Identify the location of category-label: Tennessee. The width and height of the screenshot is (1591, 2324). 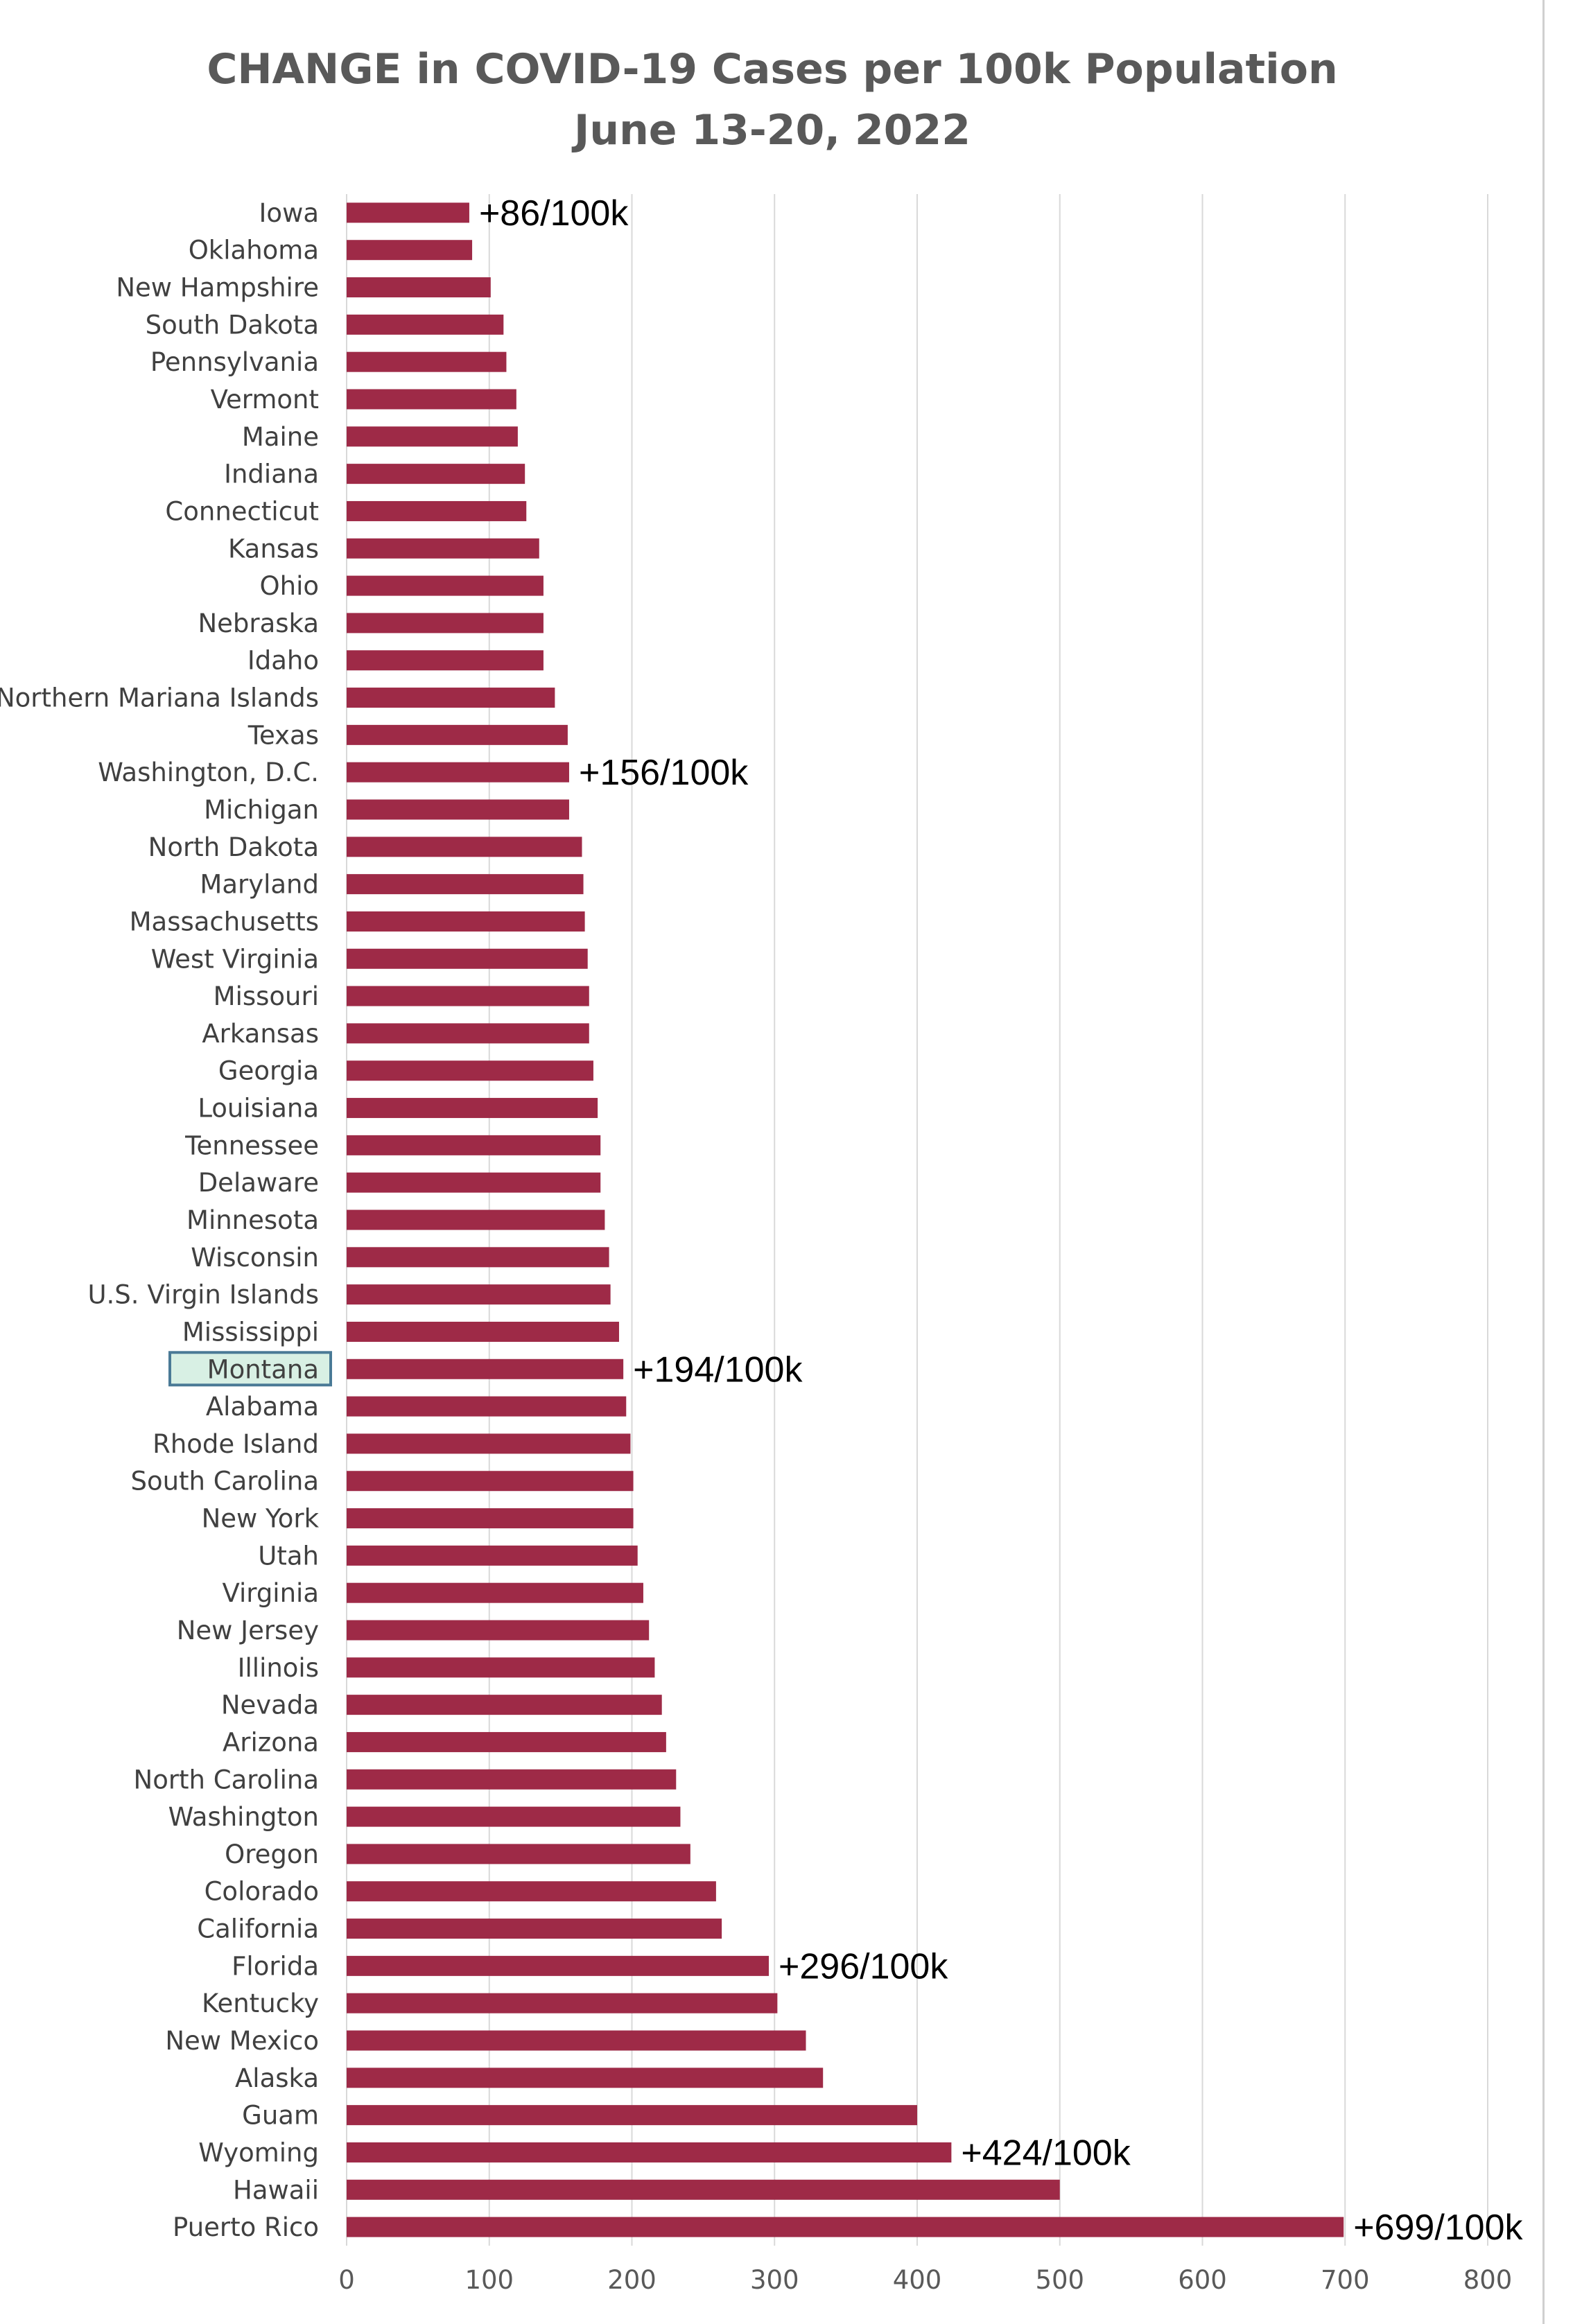
(252, 1145).